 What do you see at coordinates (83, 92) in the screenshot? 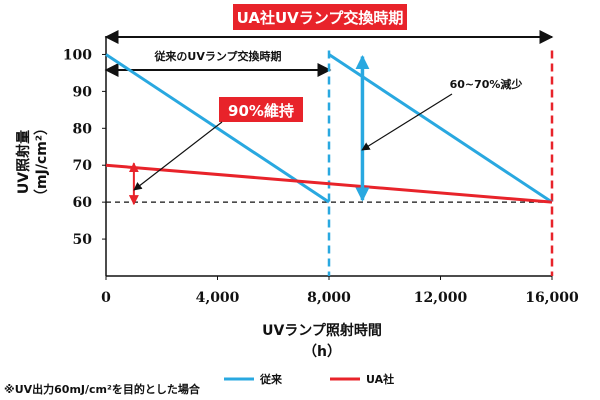
I see `y-tick-label: 90` at bounding box center [83, 92].